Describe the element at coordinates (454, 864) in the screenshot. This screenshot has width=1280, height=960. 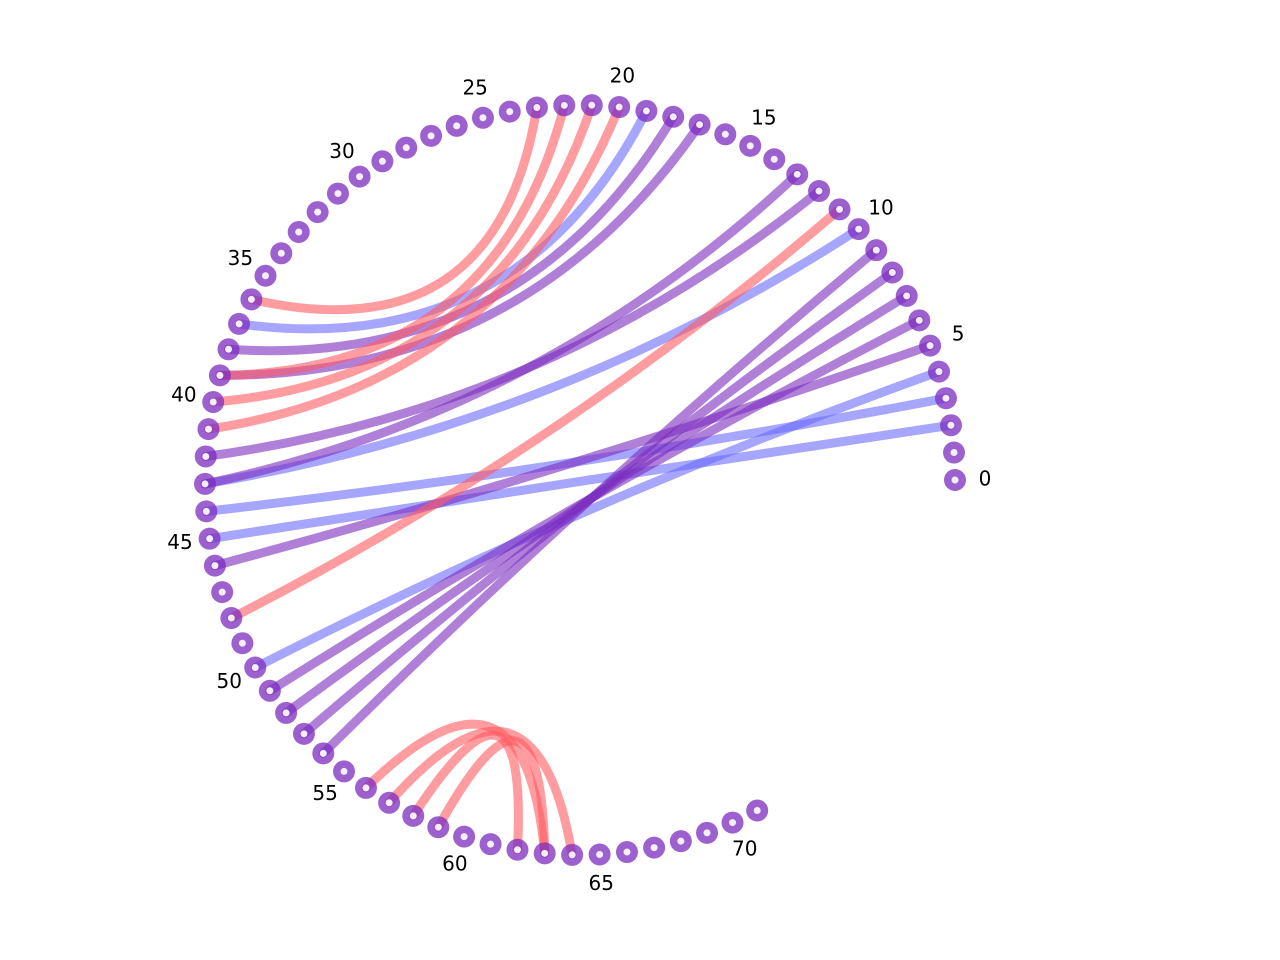
I see `tick-label-60: 60` at that location.